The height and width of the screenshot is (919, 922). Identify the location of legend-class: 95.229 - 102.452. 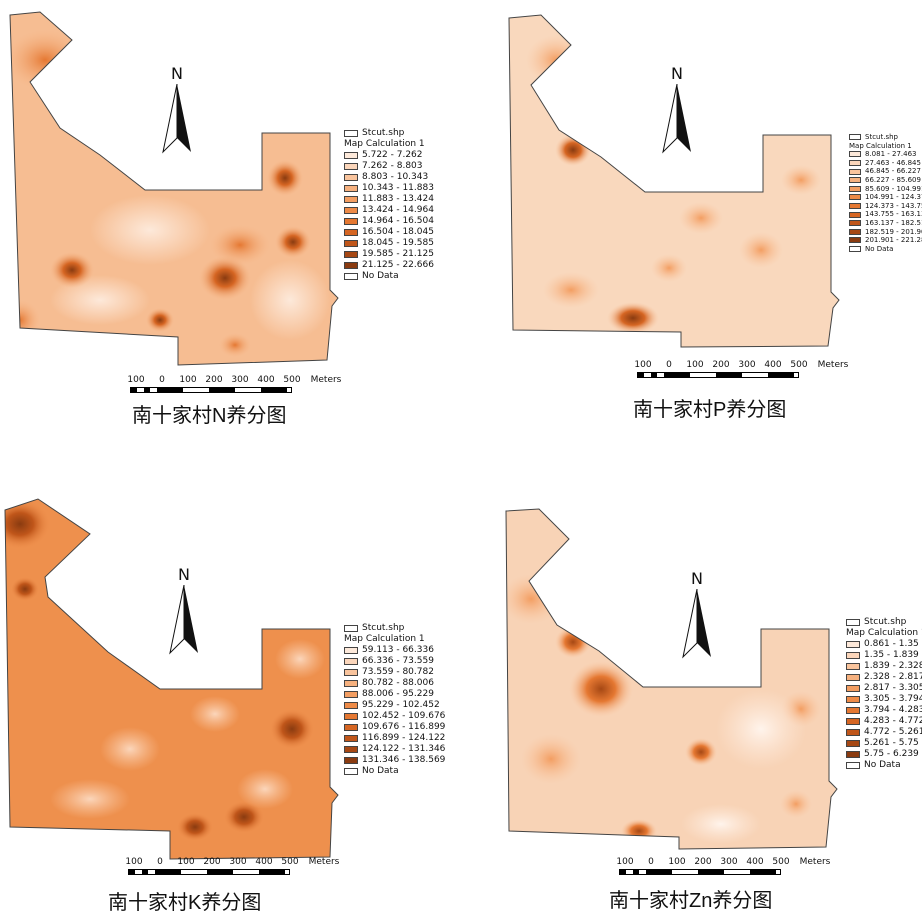
(401, 705).